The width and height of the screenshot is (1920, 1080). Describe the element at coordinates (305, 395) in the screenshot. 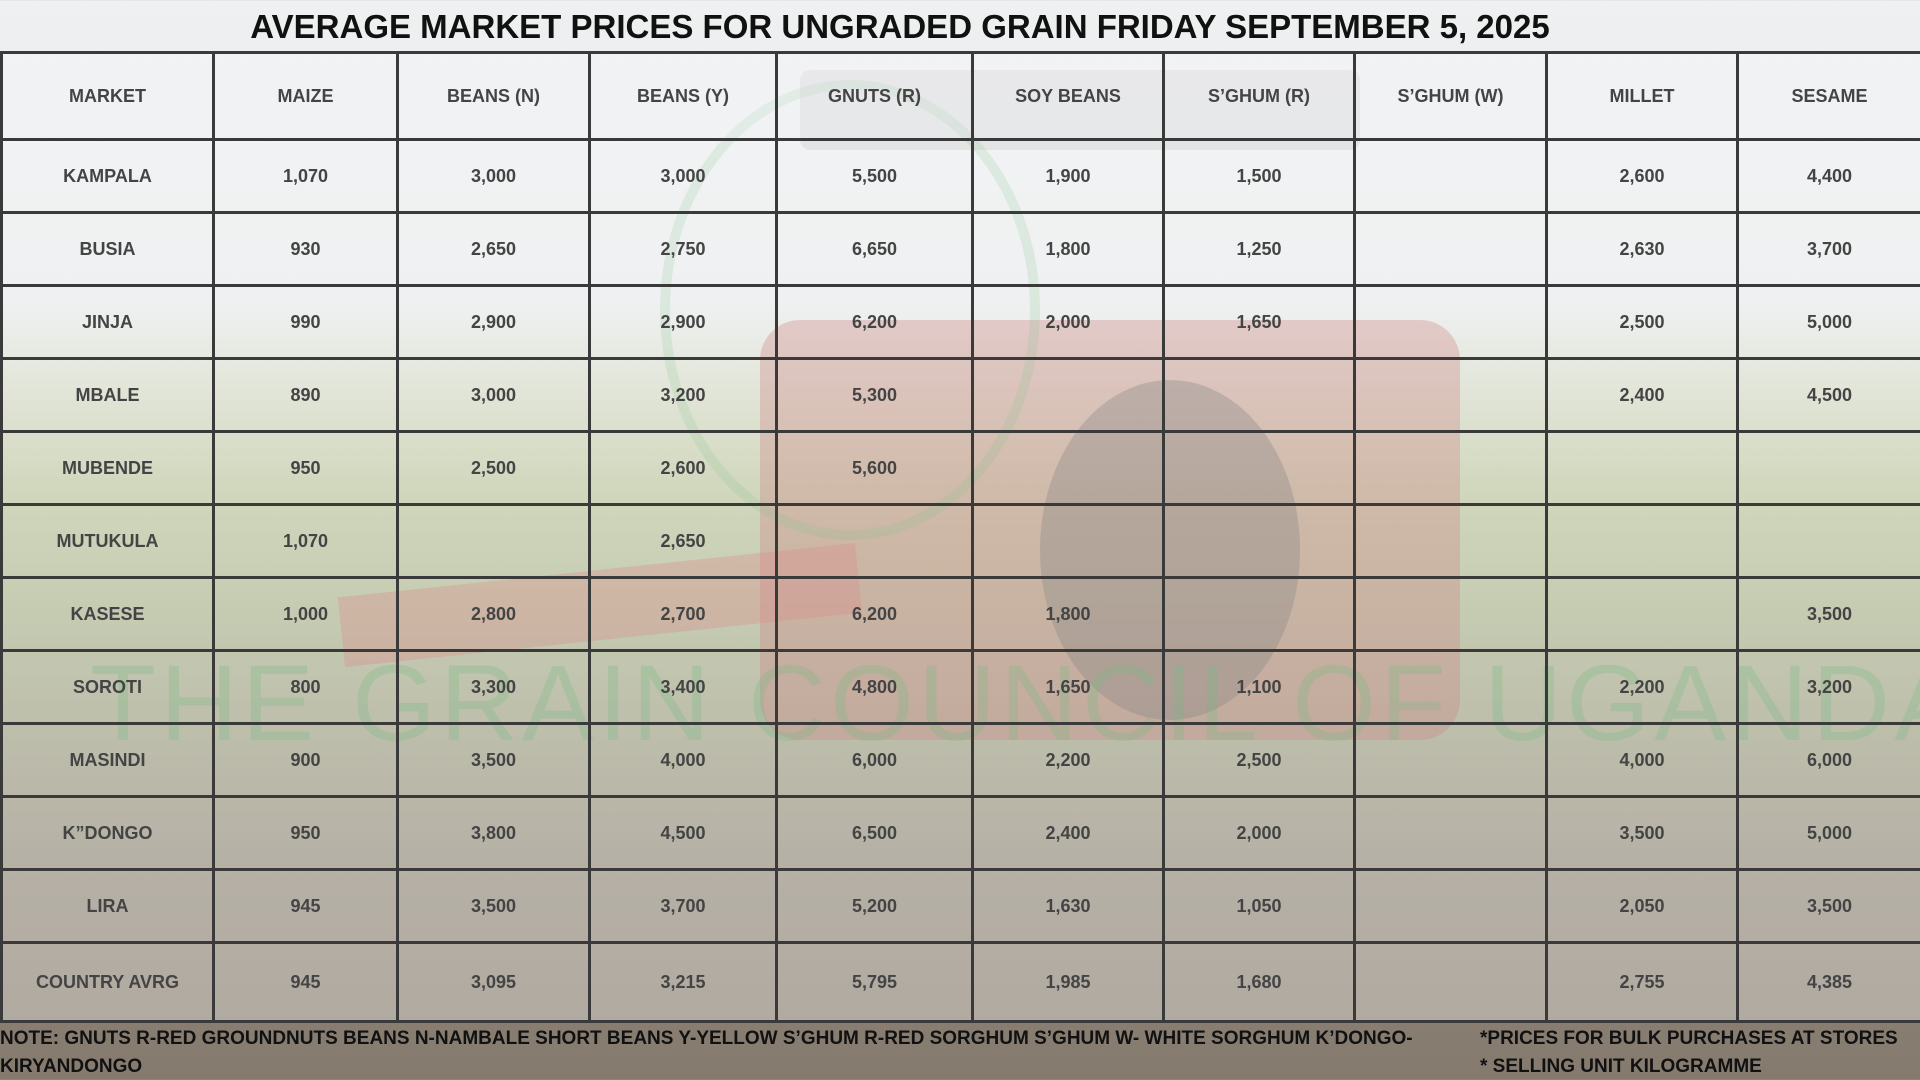

I see `price-cell: 890` at that location.